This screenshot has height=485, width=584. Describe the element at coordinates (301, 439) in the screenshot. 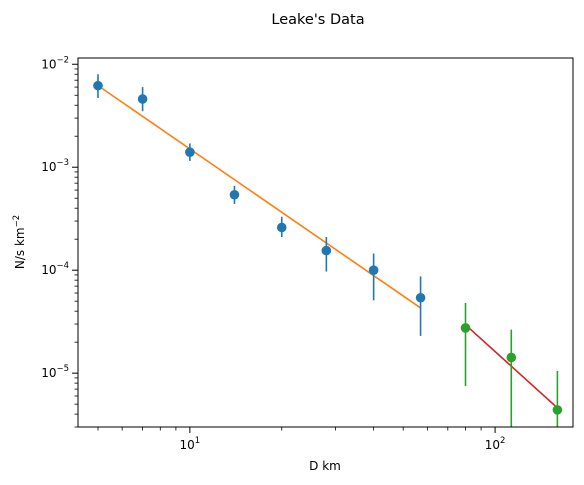

I see `x-axis: 10¹ 10²` at that location.